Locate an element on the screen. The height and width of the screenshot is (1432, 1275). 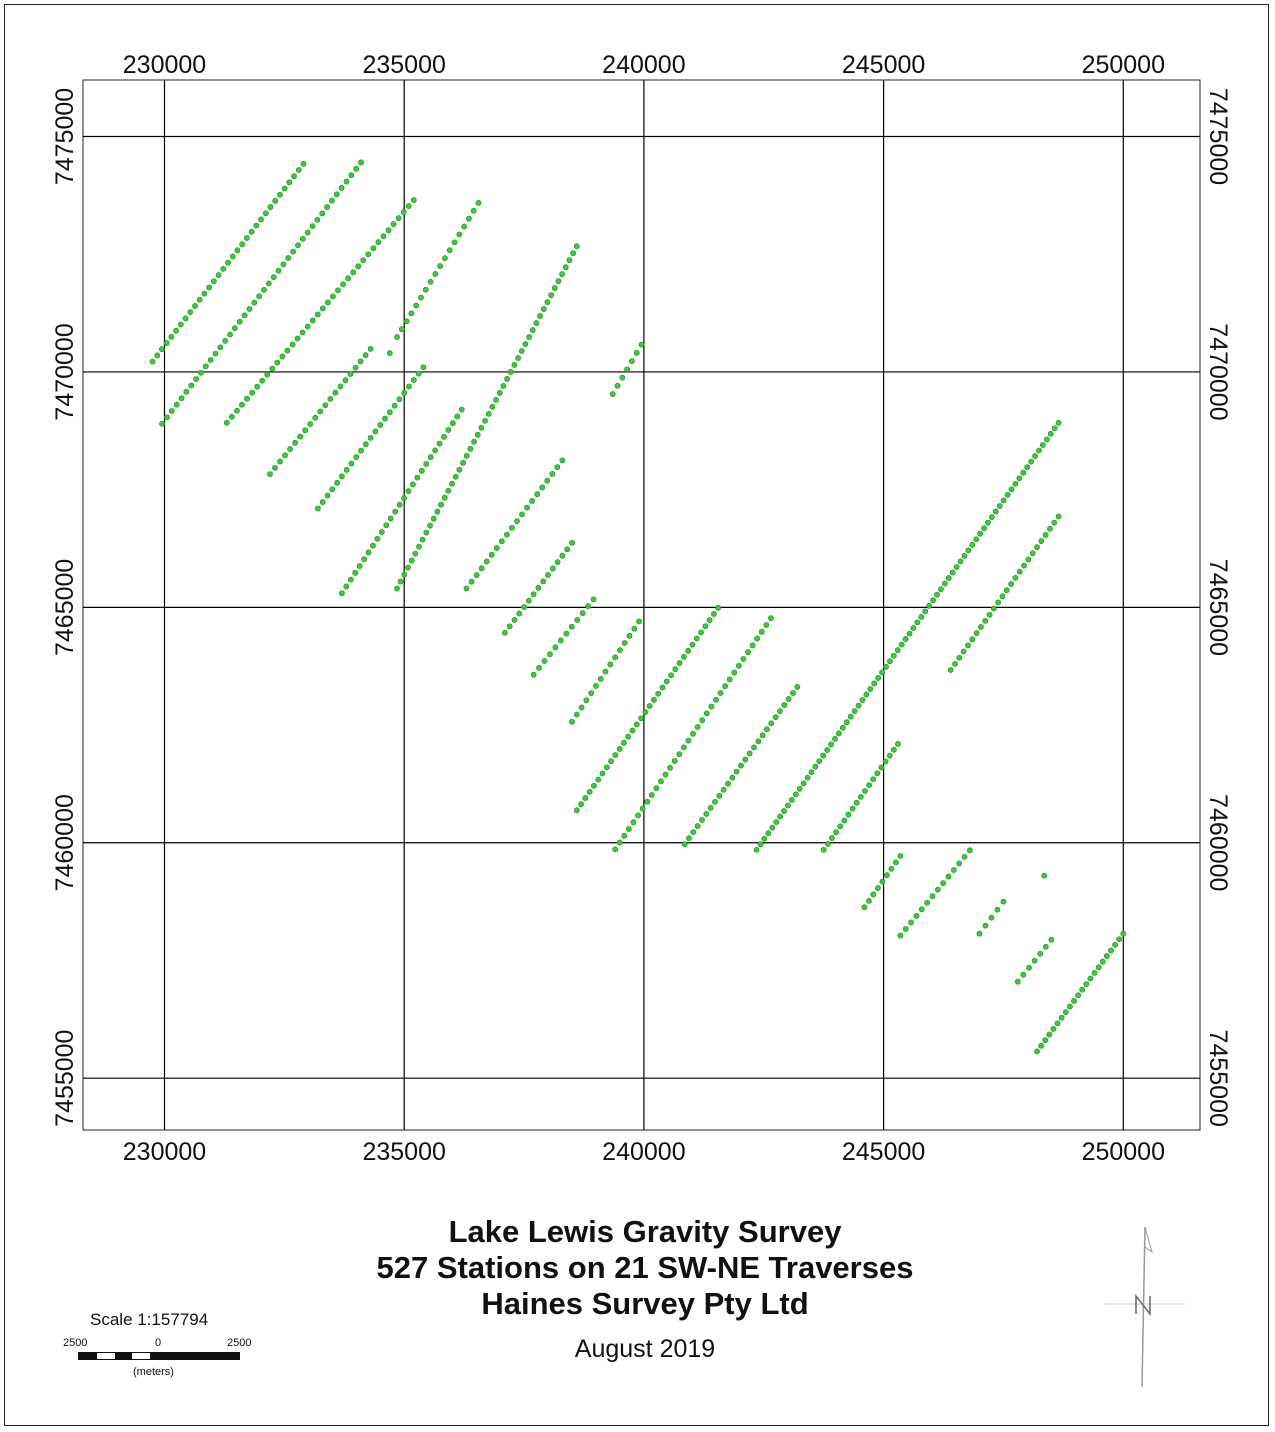
y-tick-label-left: 7465000 is located at coordinates (65, 607).